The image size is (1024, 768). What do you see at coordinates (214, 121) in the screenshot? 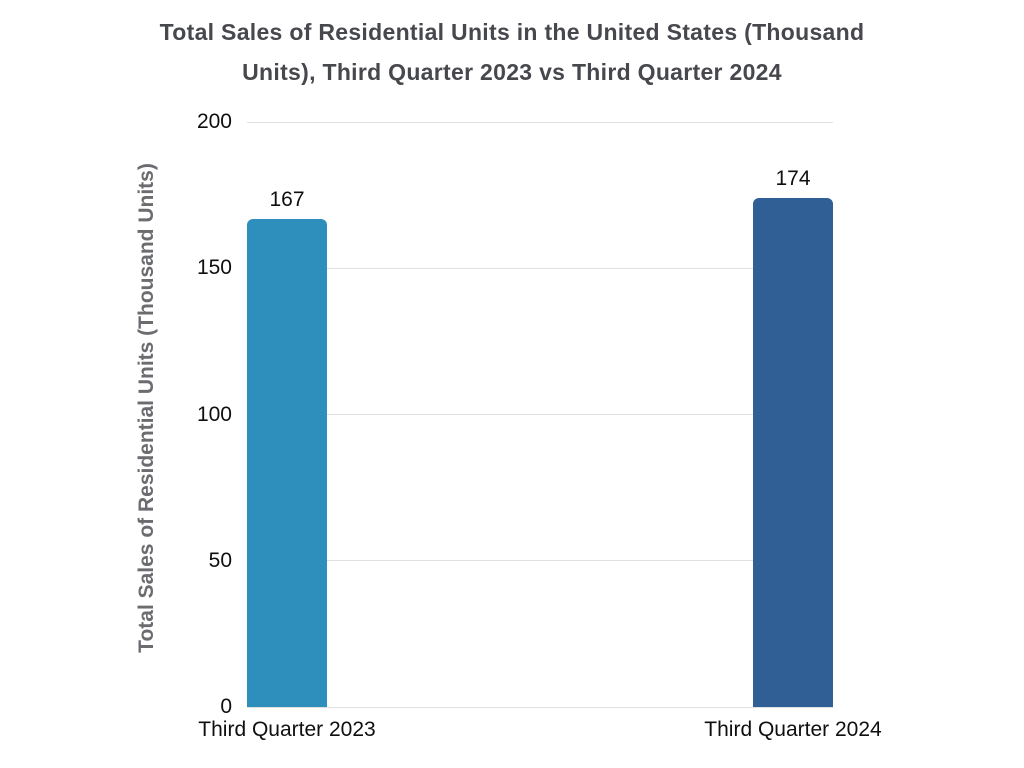
I see `y-tick-label-200: 200` at bounding box center [214, 121].